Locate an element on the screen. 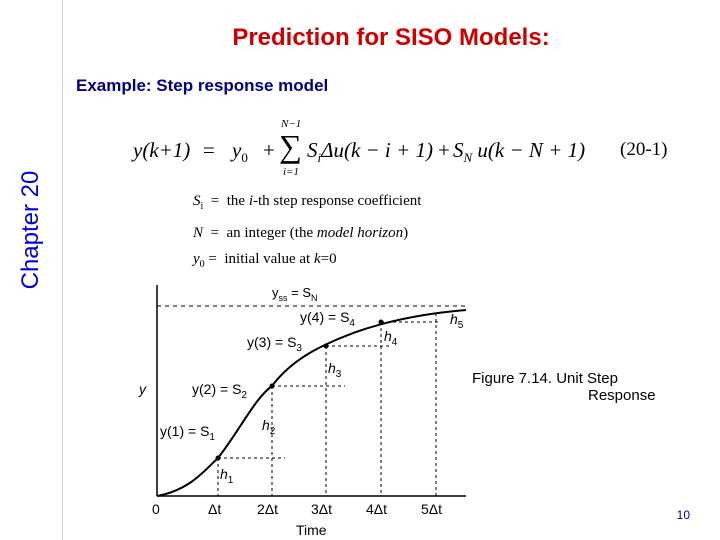 The height and width of the screenshot is (540, 720). point-label: y(2) = S2 is located at coordinates (219, 391).